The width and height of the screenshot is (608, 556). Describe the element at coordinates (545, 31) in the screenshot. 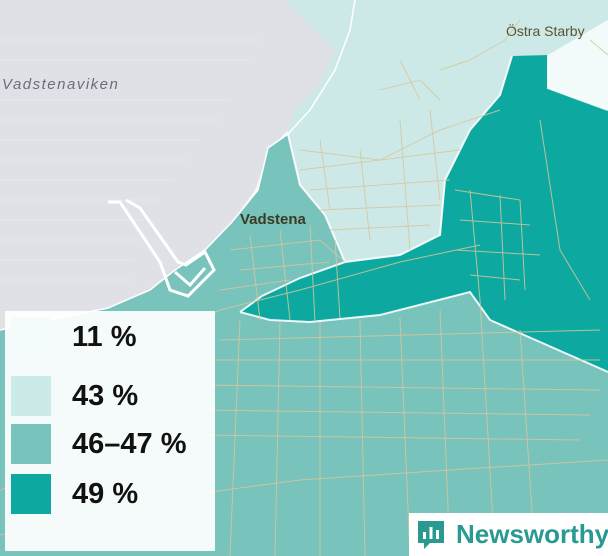

I see `village-label: Östra Starby` at that location.